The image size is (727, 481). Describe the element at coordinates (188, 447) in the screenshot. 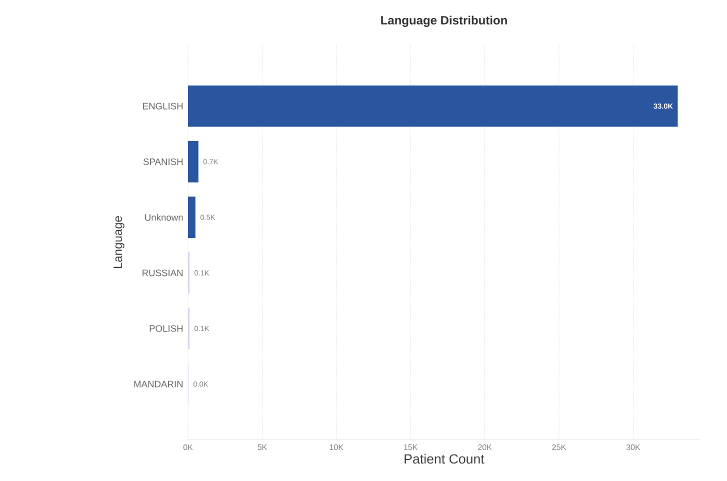

I see `x-tick-label: 0K` at that location.